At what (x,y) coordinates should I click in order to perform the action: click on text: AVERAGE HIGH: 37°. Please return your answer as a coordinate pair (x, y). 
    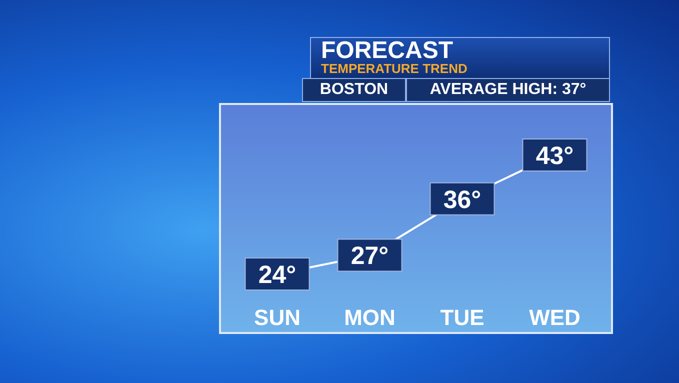
    Looking at the image, I should click on (508, 90).